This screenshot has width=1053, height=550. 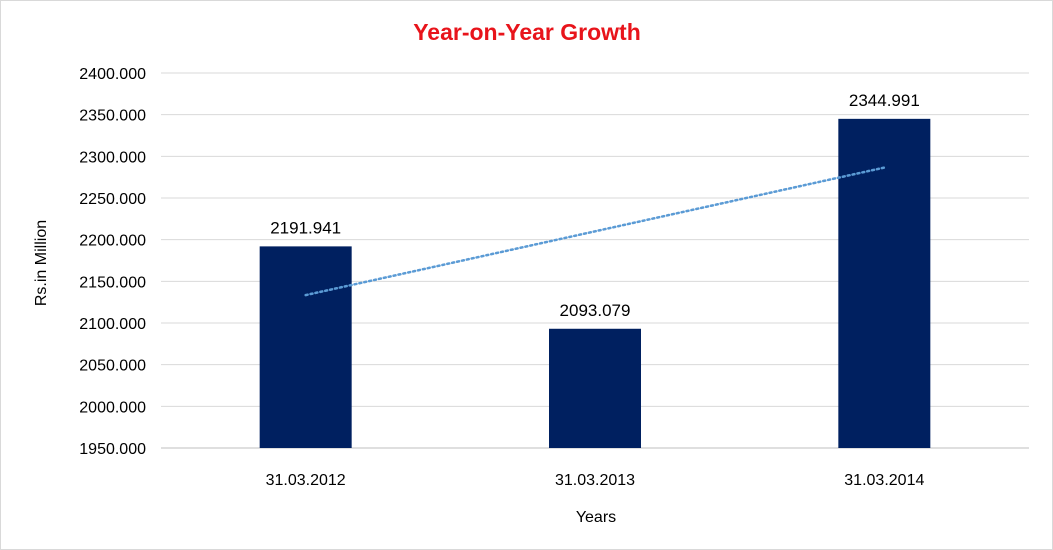 What do you see at coordinates (595, 310) in the screenshot?
I see `data-label: 2093.079` at bounding box center [595, 310].